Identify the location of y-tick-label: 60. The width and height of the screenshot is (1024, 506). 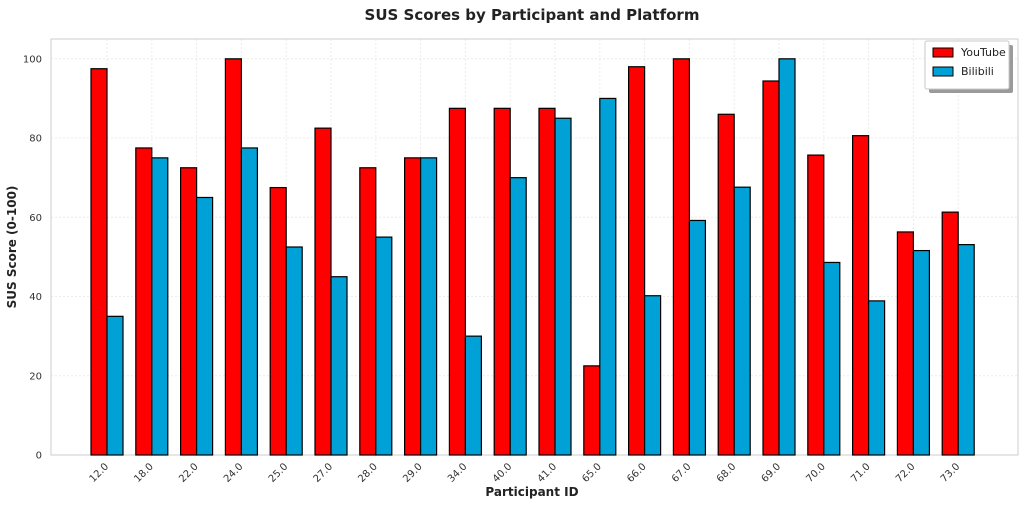
(35, 218).